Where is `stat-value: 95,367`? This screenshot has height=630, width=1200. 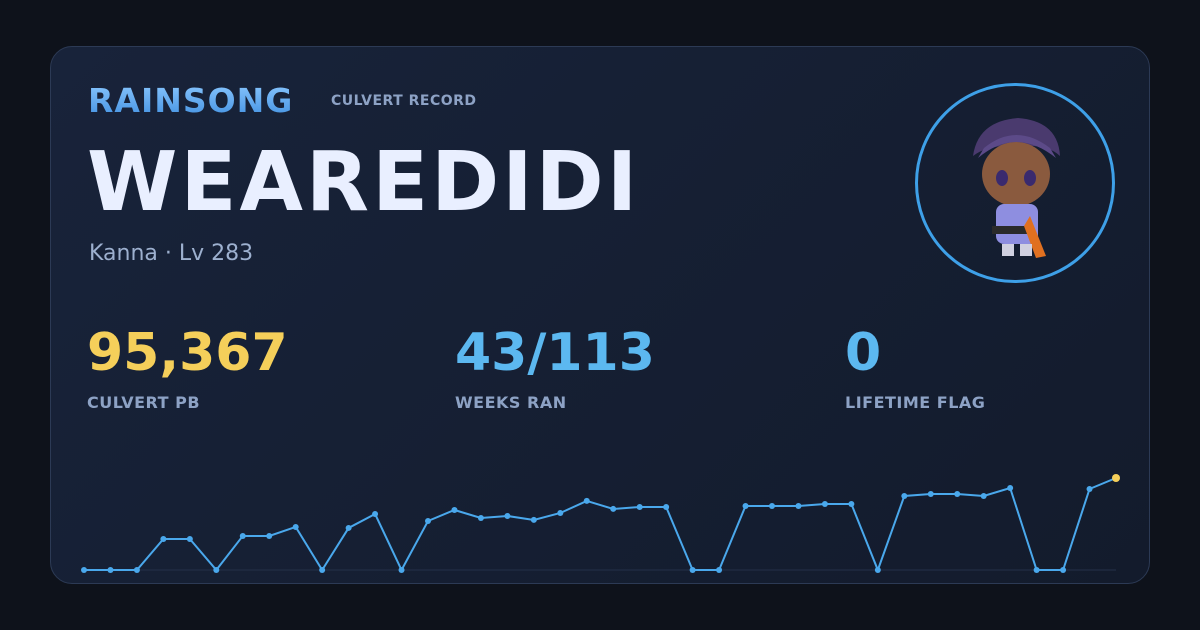
stat-value: 95,367 is located at coordinates (187, 353).